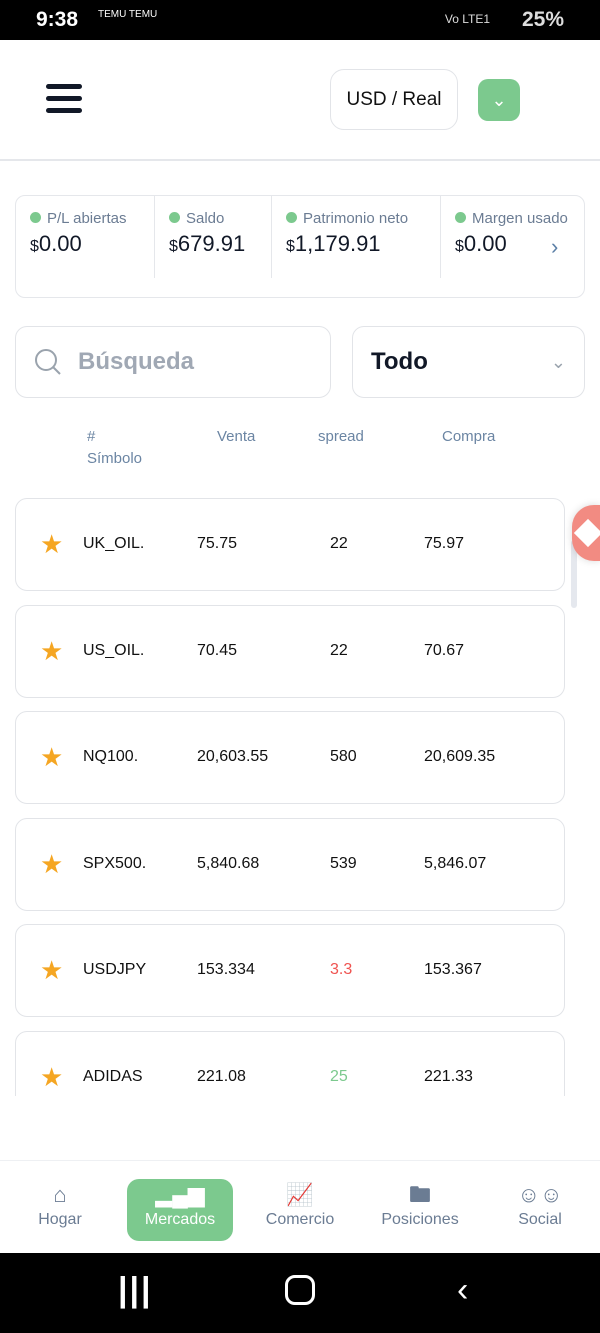 This screenshot has width=600, height=1333. I want to click on col-header-buy: Compra, so click(469, 436).